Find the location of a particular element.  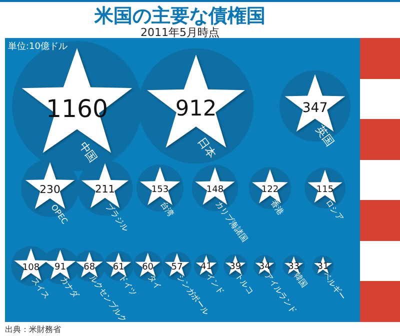

data-label: 1160 is located at coordinates (77, 108).